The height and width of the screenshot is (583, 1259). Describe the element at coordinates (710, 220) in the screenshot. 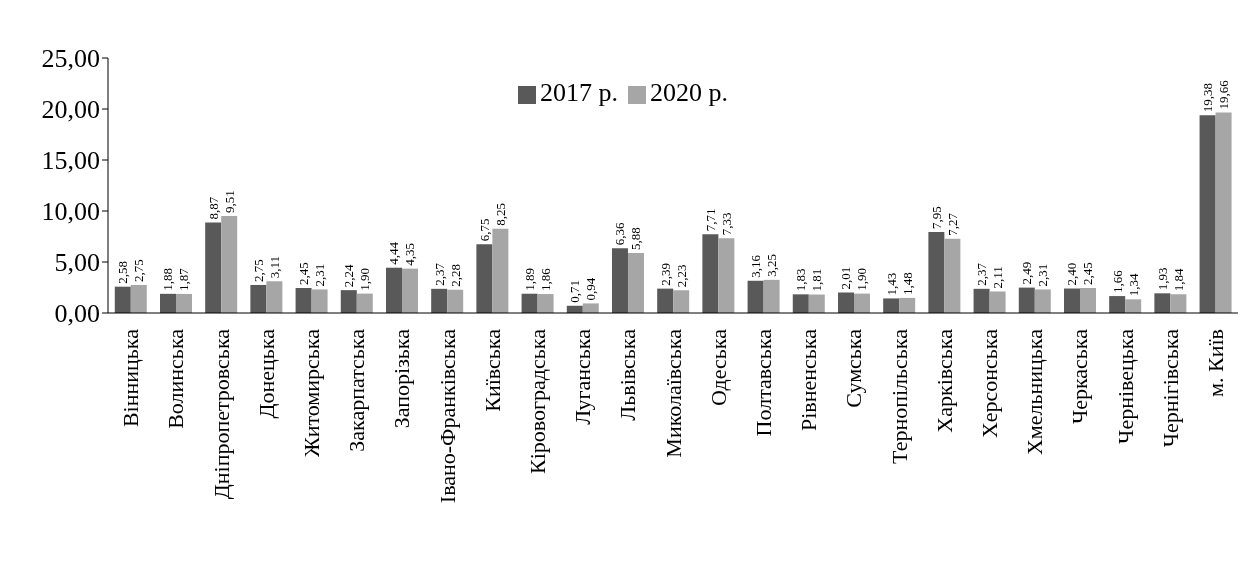

I see `data-label: 7,71` at that location.